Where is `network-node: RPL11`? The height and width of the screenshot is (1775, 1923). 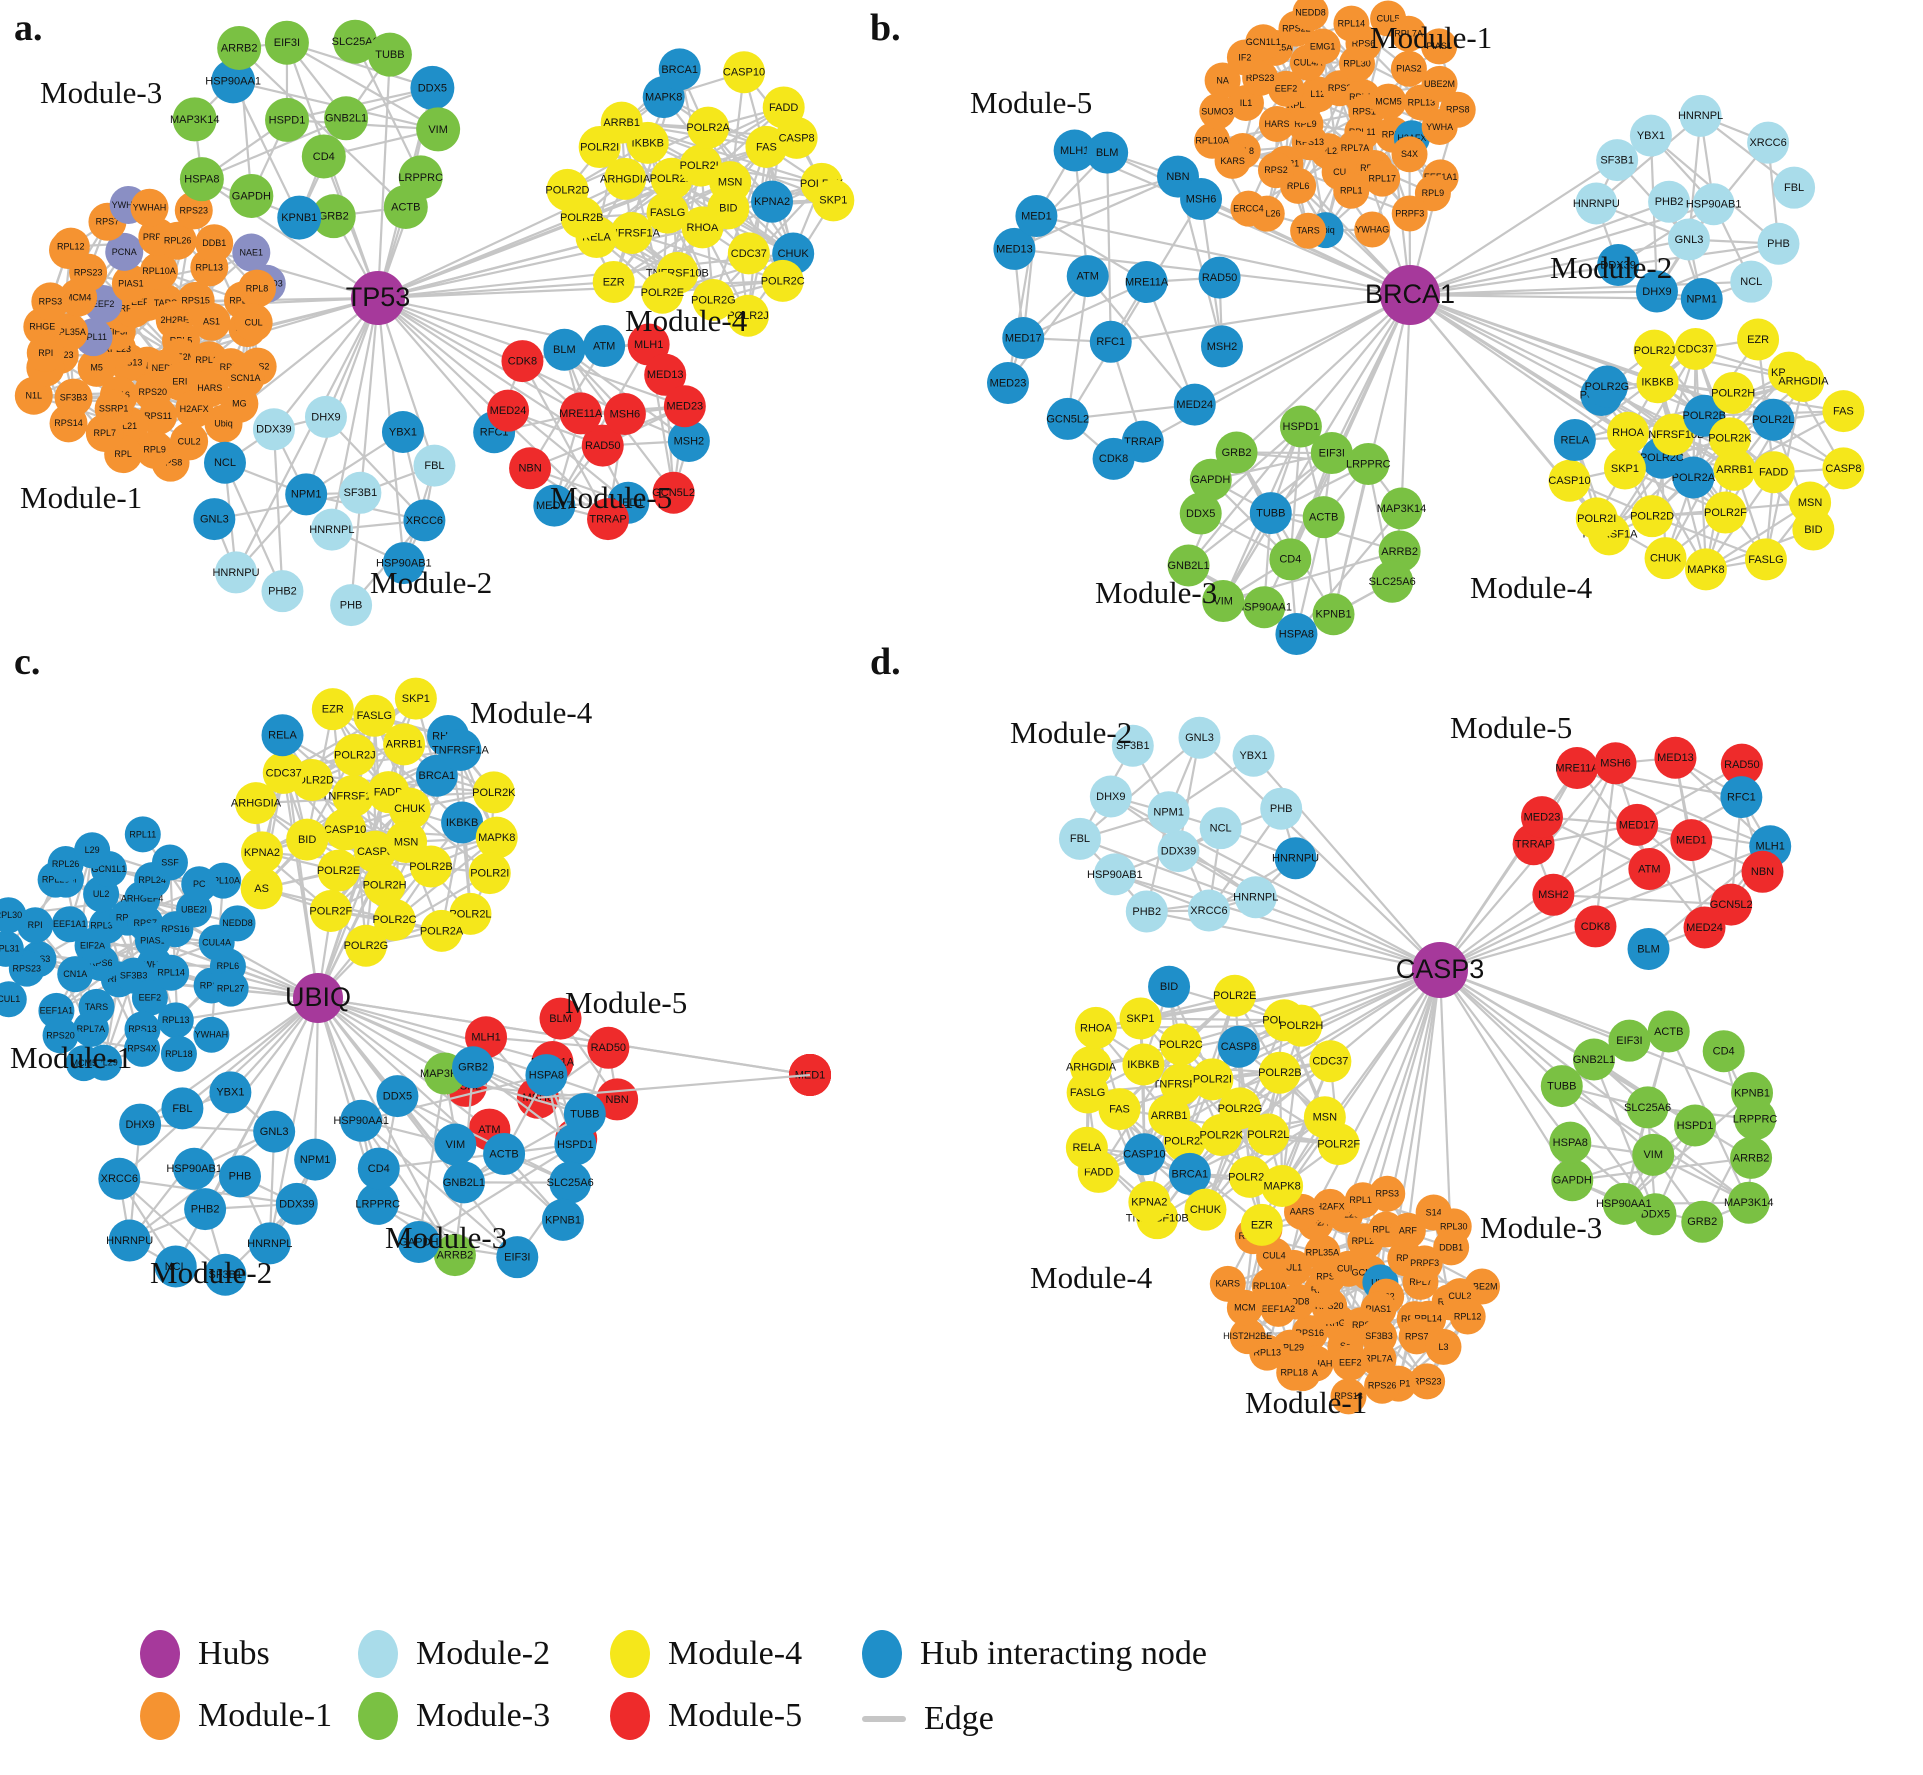
network-node: RPL11 is located at coordinates (142, 834).